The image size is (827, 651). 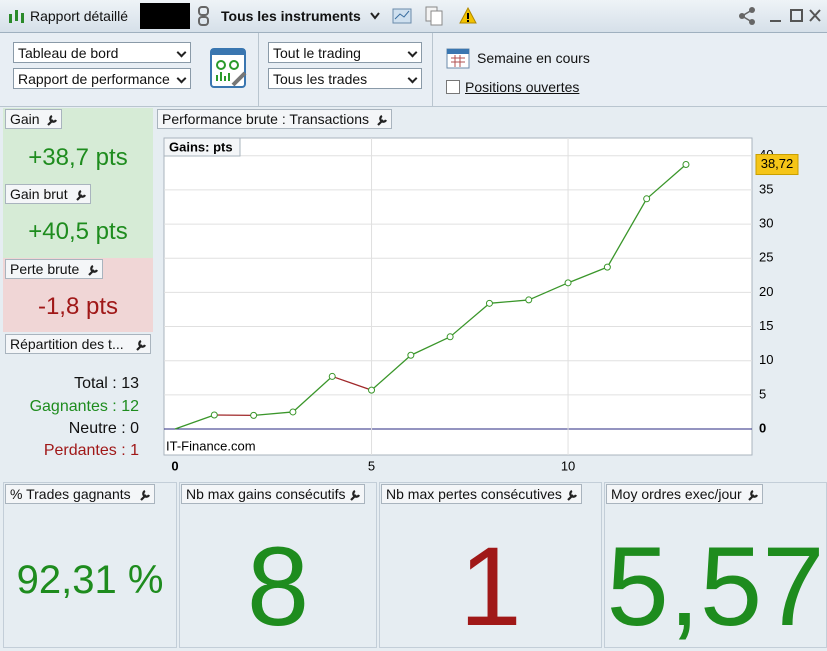 I want to click on kpi-tab: Moy ordres exec/jour, so click(x=684, y=494).